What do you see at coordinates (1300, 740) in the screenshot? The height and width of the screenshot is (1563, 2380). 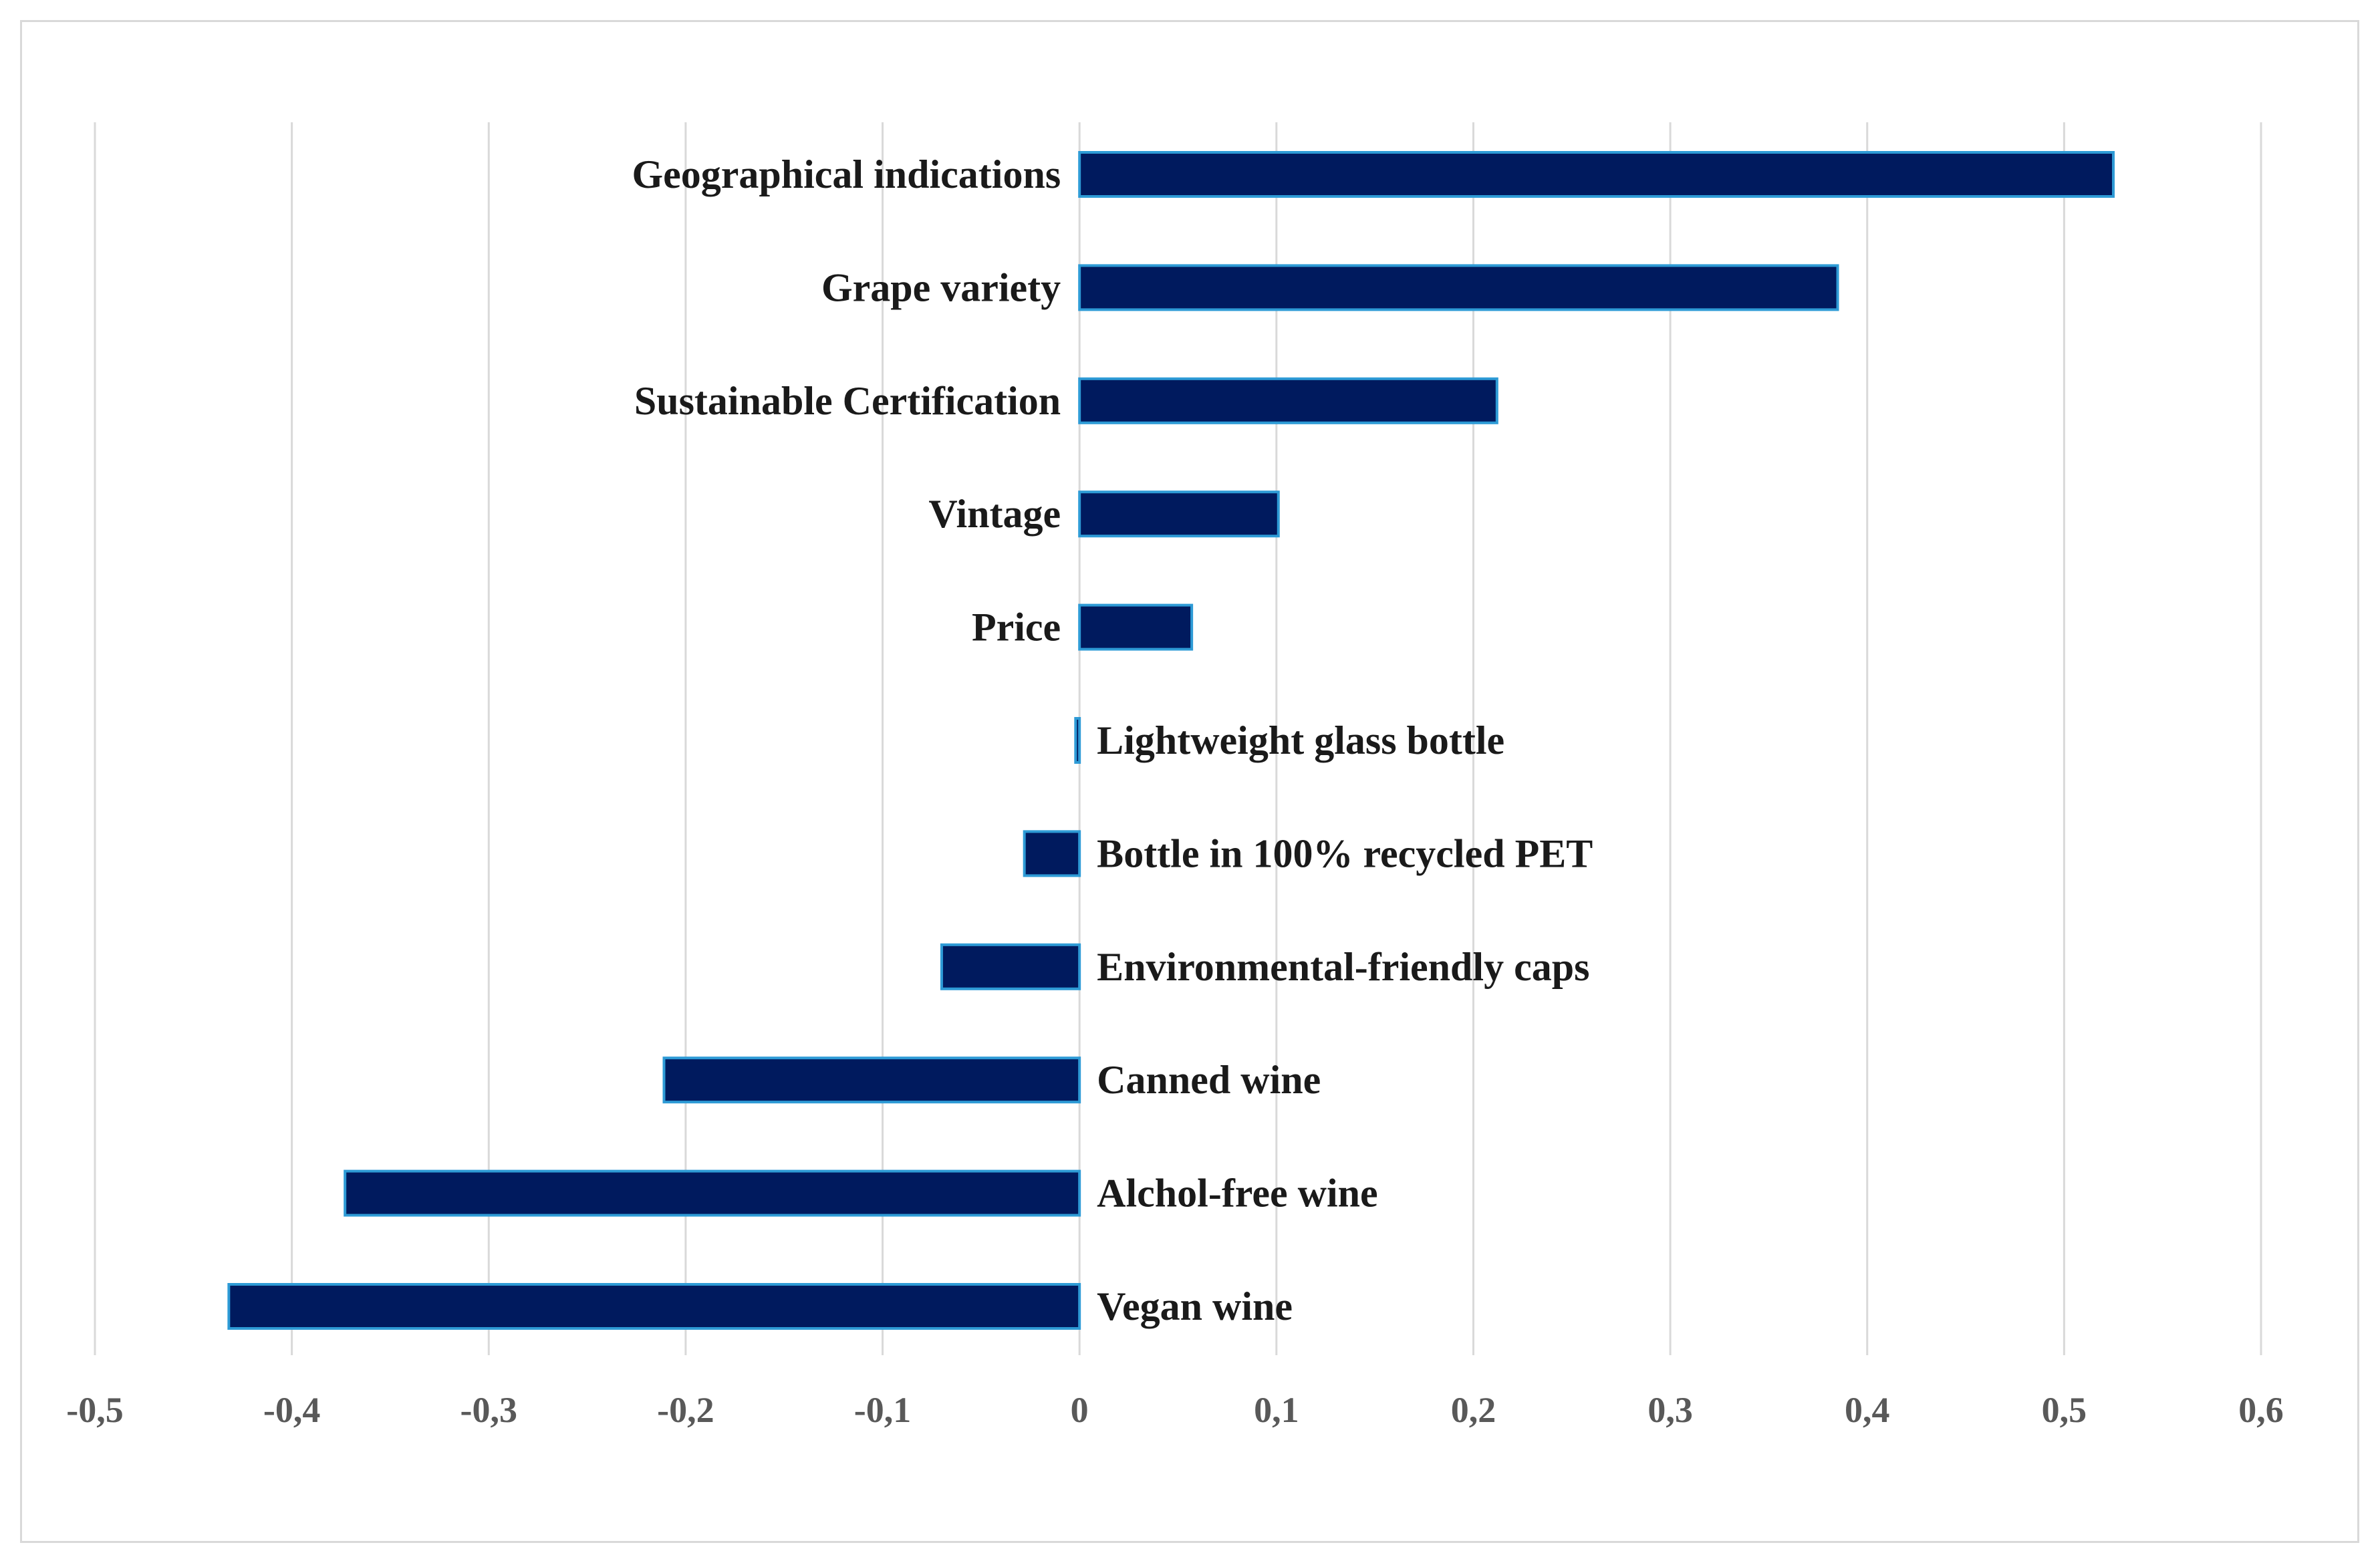 I see `category-label: Lightweight glass bottle` at bounding box center [1300, 740].